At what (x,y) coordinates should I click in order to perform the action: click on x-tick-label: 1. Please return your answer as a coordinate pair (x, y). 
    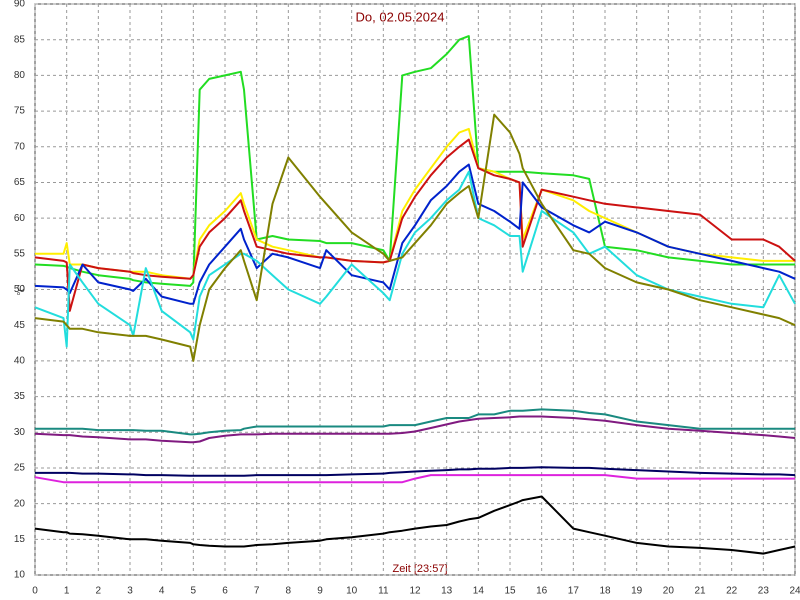
    Looking at the image, I should click on (67, 591).